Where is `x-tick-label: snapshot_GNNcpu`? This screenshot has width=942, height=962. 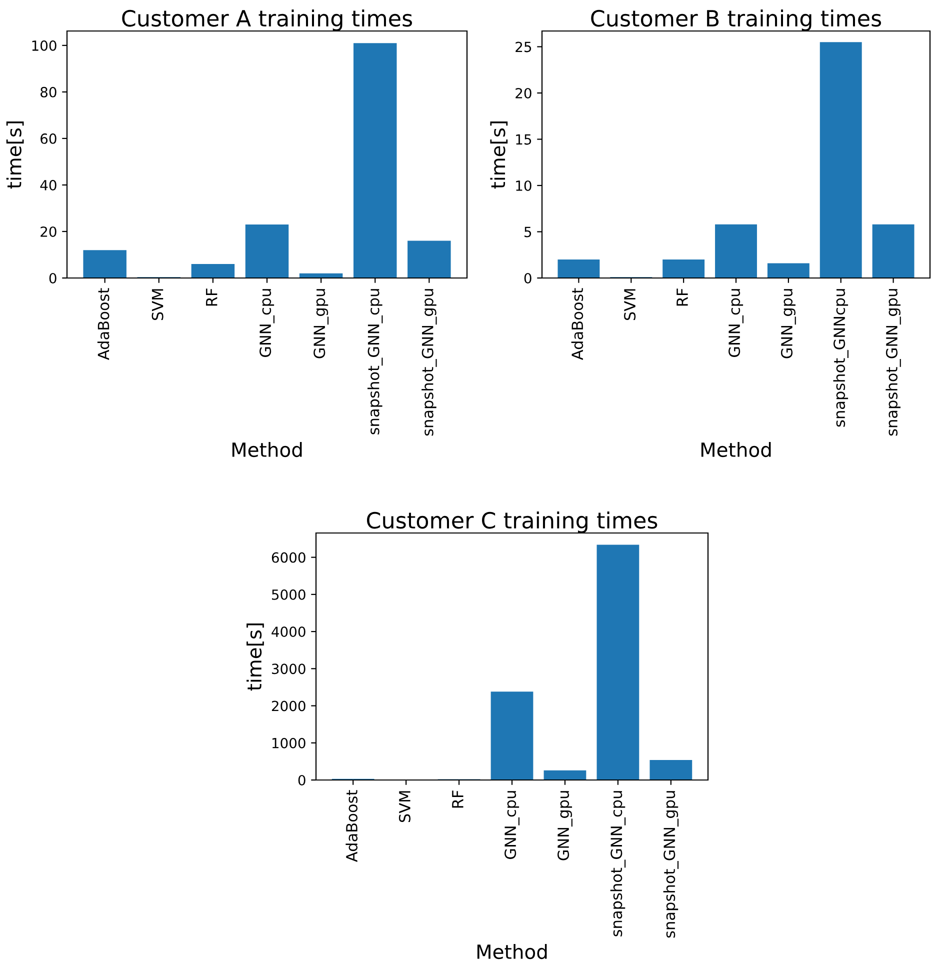 x-tick-label: snapshot_GNNcpu is located at coordinates (840, 358).